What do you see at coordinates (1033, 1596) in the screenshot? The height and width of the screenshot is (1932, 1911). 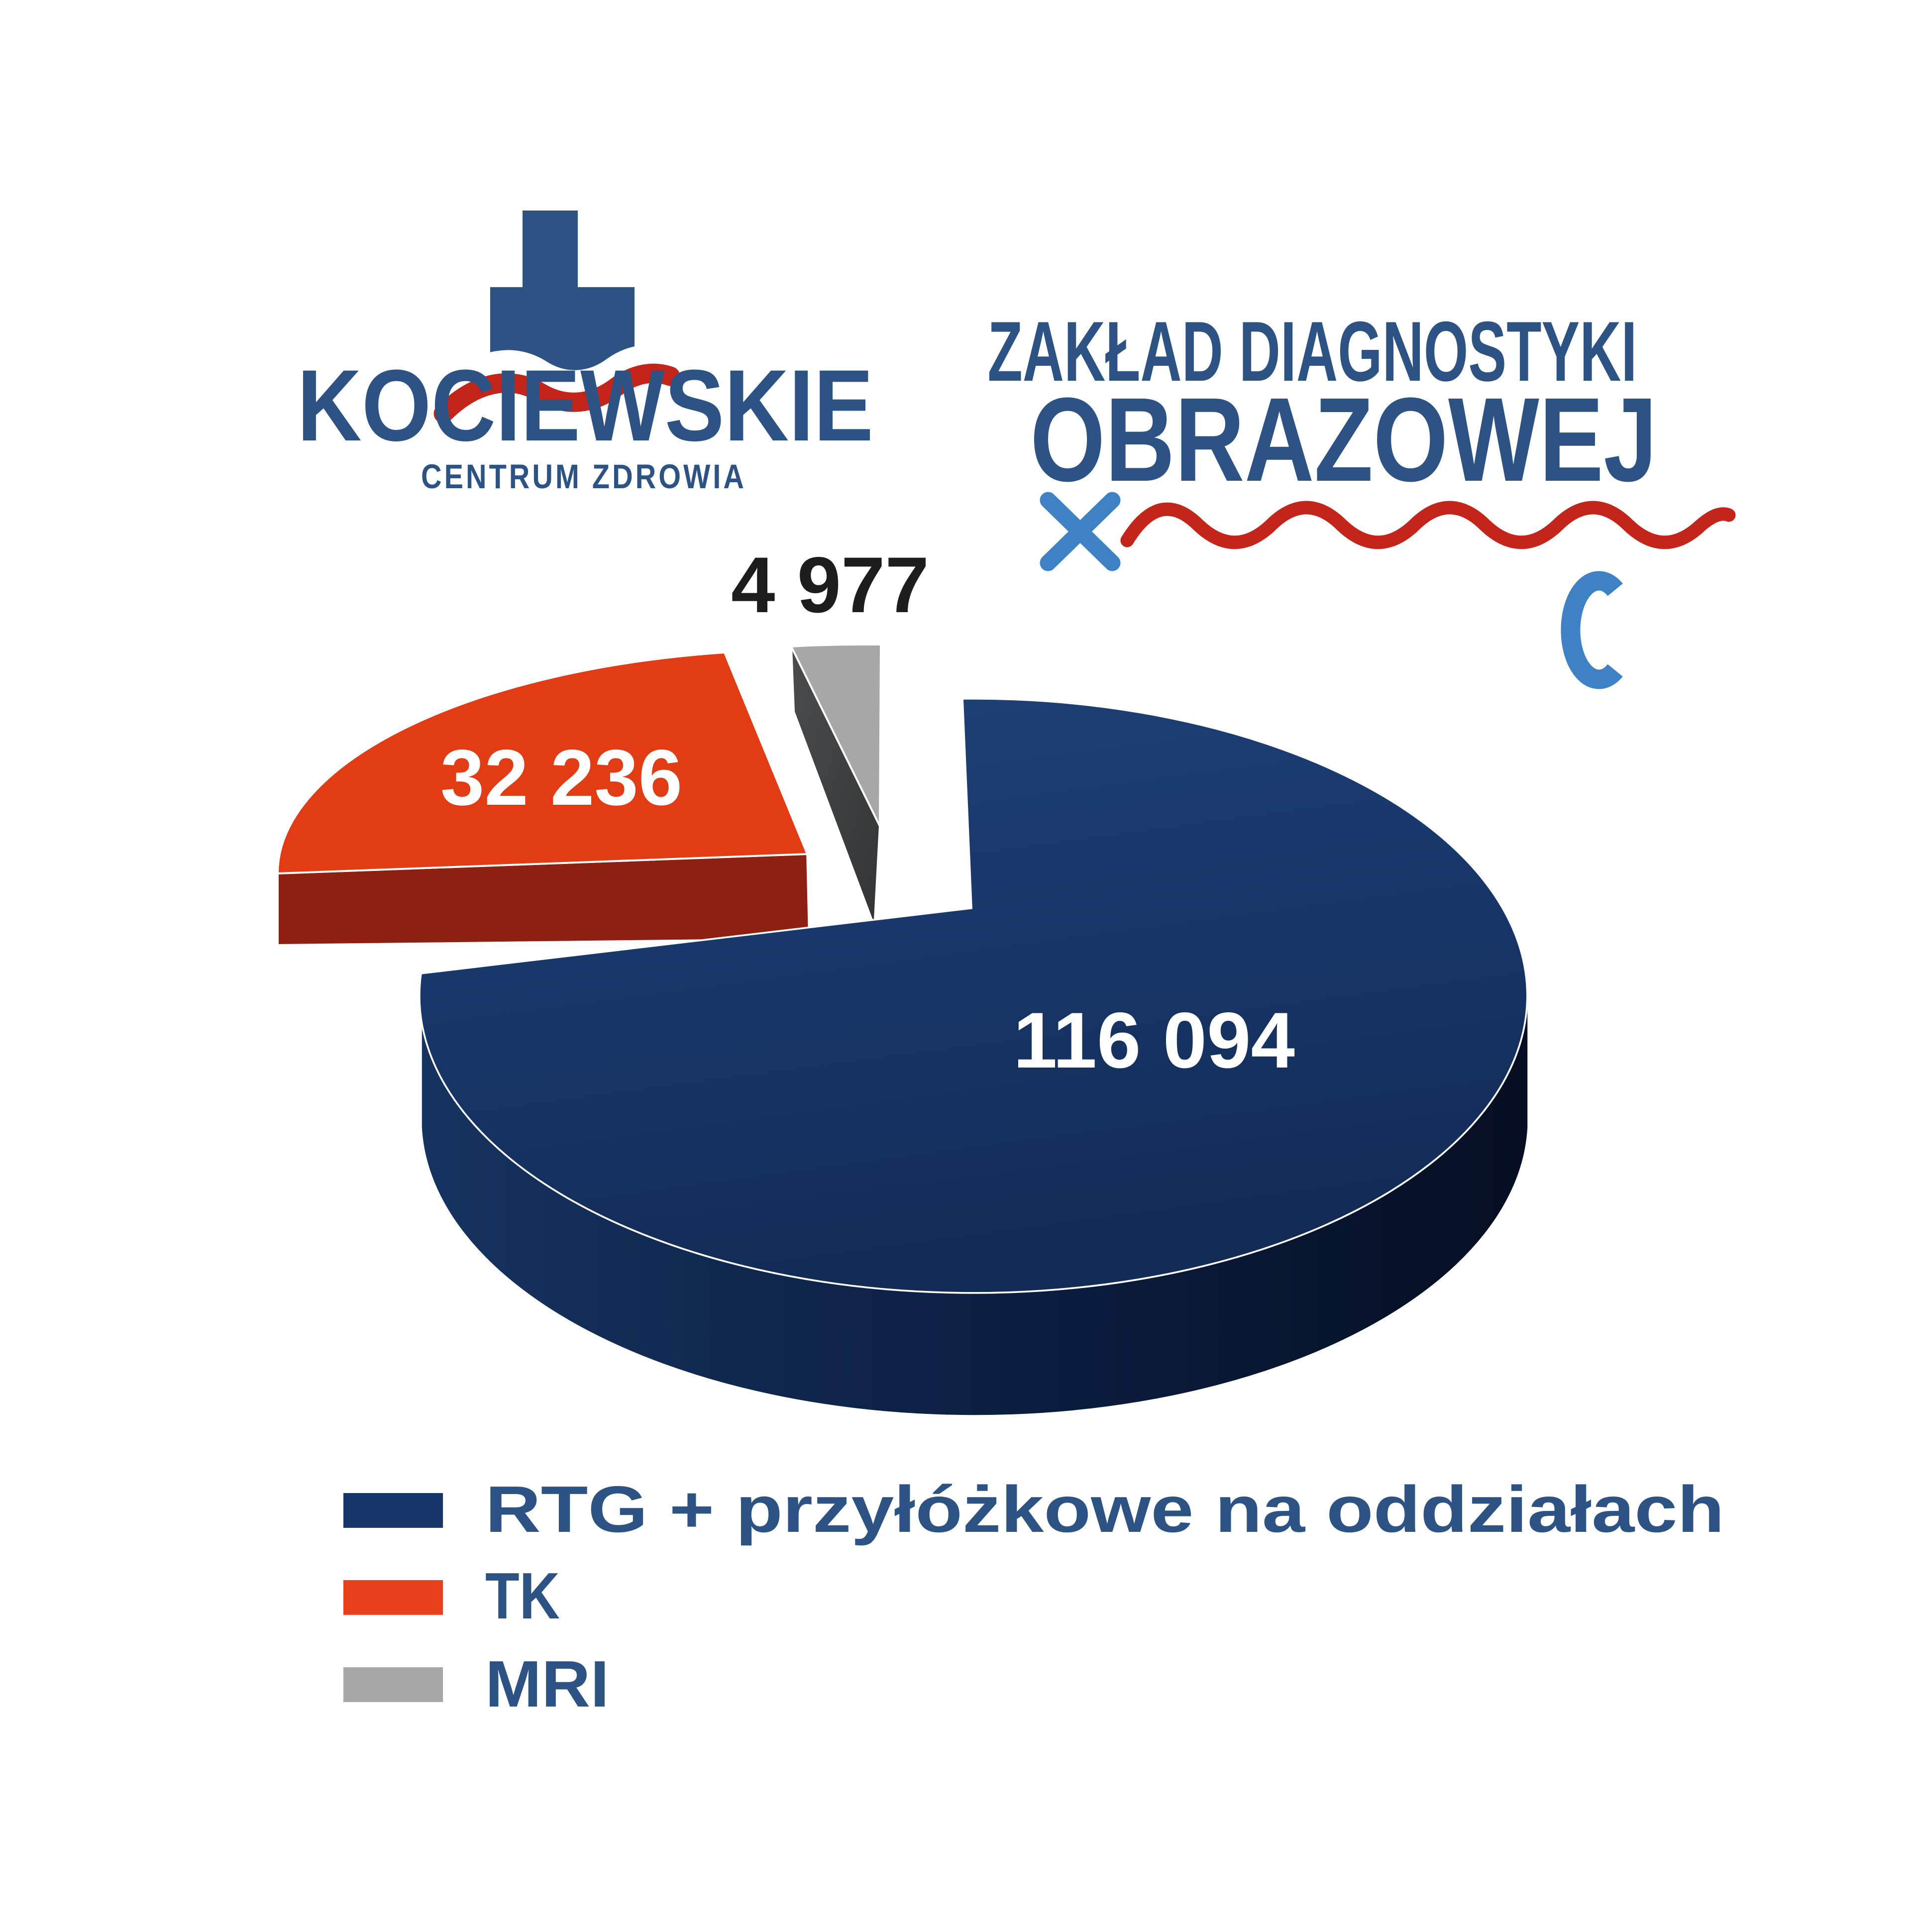 I see `legend: RTG + przyłóżkowe na oddziałach TK MRI` at bounding box center [1033, 1596].